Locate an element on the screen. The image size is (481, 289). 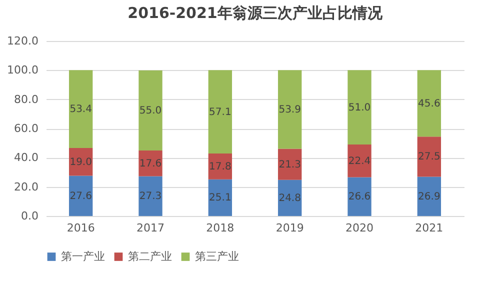
data-label: 17.6 is located at coordinates (150, 164).